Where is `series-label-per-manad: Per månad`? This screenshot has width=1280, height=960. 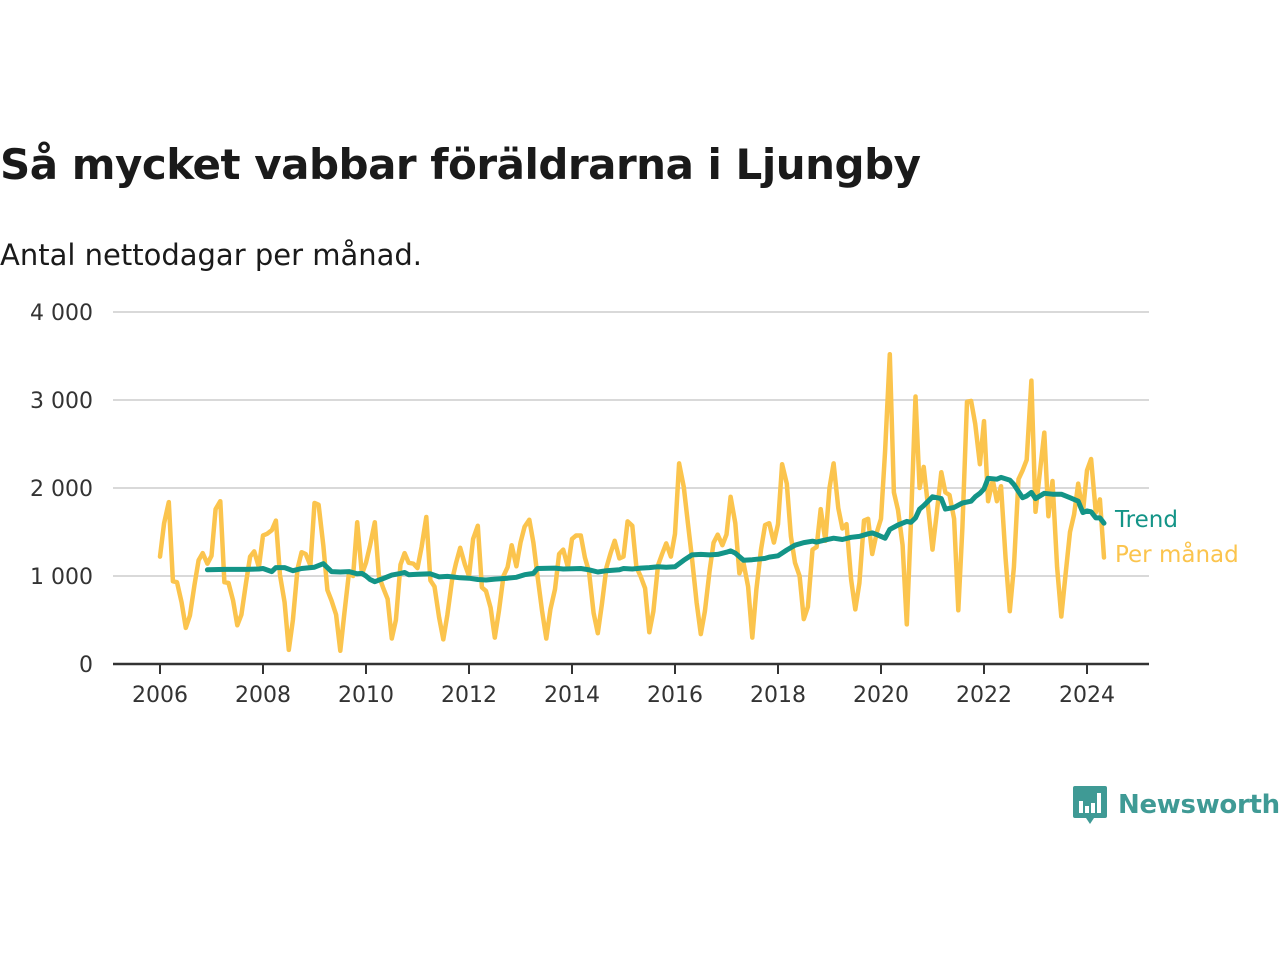
series-label-per-manad: Per månad is located at coordinates (1177, 554).